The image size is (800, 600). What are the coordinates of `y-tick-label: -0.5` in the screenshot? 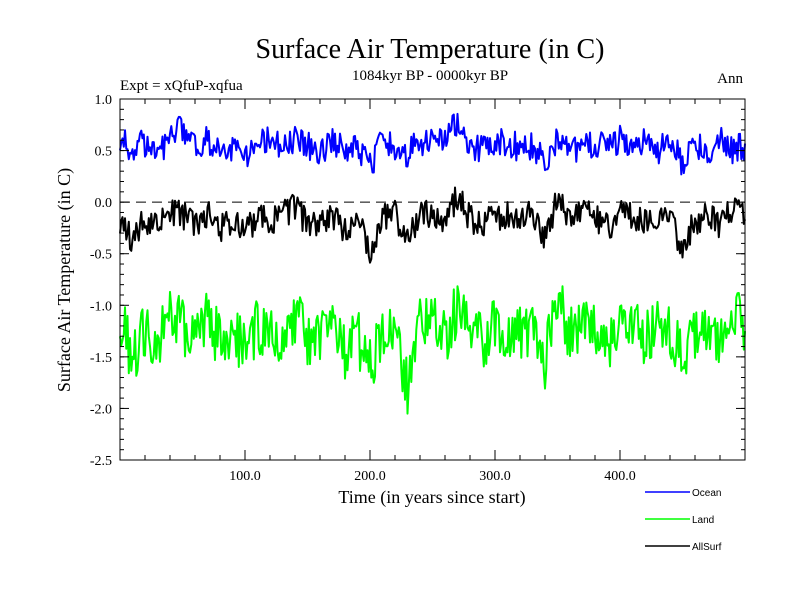 It's located at (101, 255).